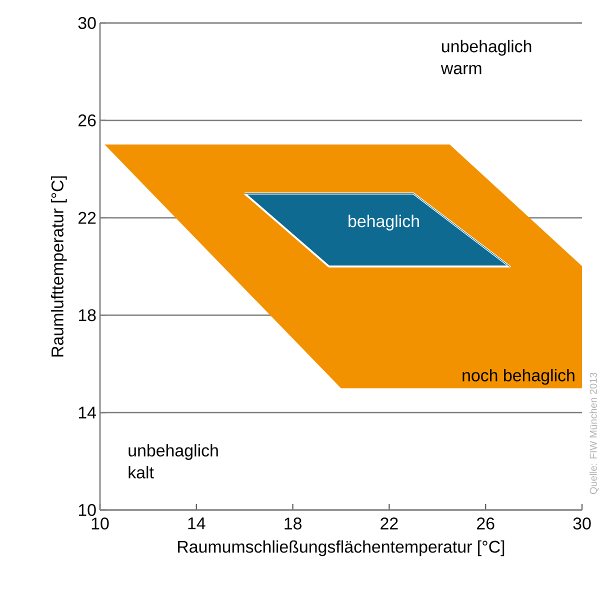 The image size is (611, 592). I want to click on y-tick-label: 18, so click(87, 315).